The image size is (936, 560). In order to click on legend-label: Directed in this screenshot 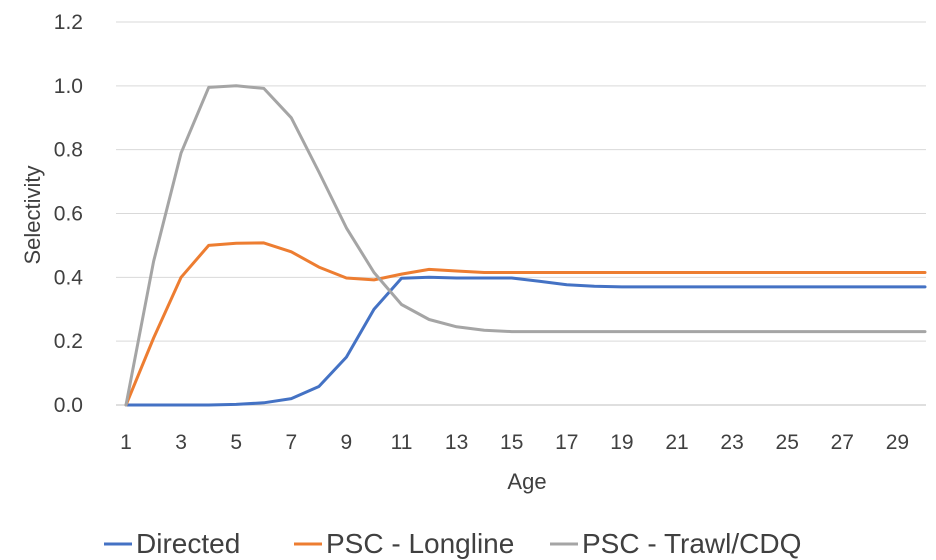, I will do `click(188, 543)`.